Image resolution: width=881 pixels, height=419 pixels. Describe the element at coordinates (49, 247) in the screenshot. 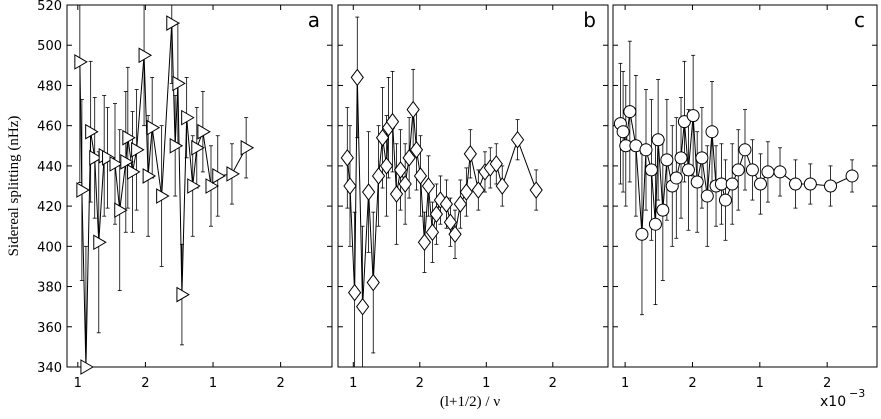

I see `y-tick-label: 400` at that location.